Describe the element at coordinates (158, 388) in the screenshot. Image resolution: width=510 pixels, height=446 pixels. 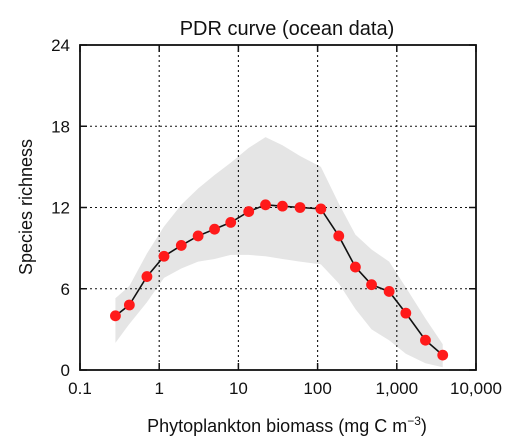
I see `x-tick-label: 1` at that location.